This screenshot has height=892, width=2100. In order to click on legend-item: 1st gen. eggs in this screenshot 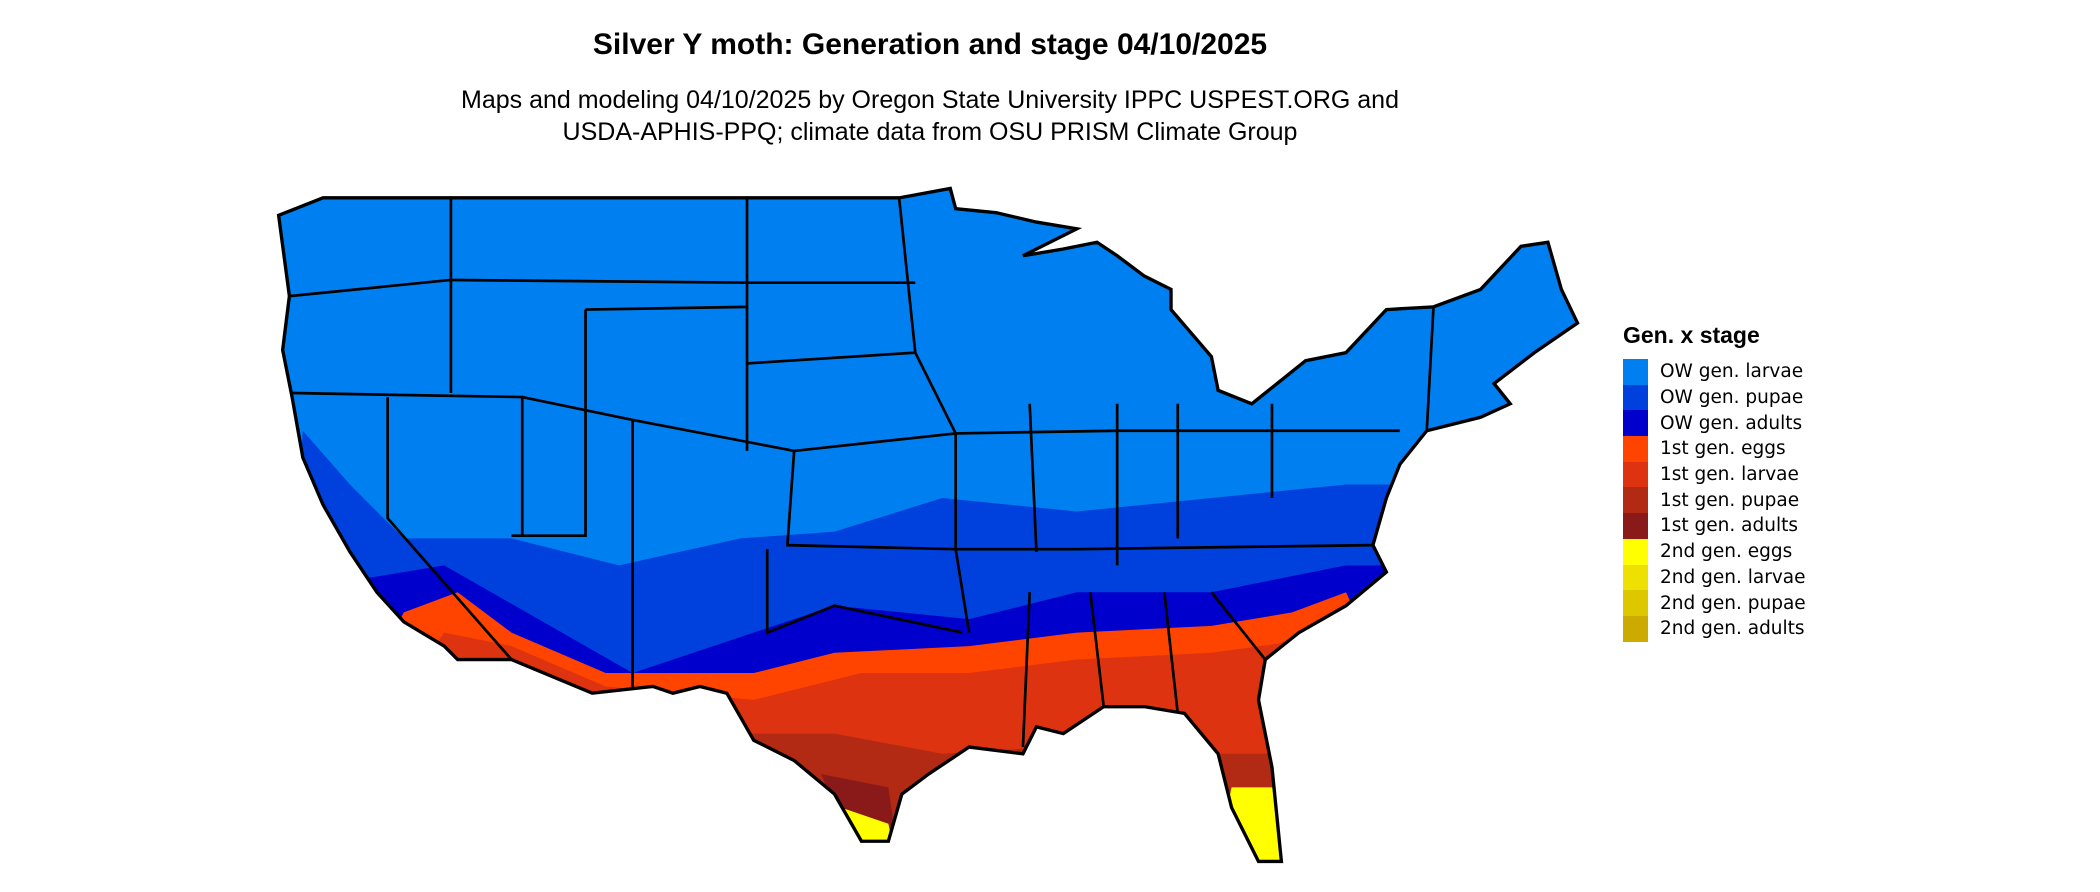, I will do `click(1714, 449)`.